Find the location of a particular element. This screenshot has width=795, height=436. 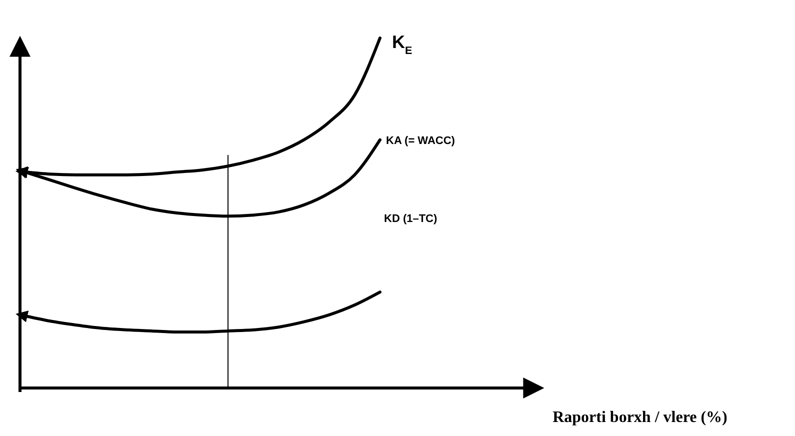

series-label: KA (= WACC) is located at coordinates (421, 140).